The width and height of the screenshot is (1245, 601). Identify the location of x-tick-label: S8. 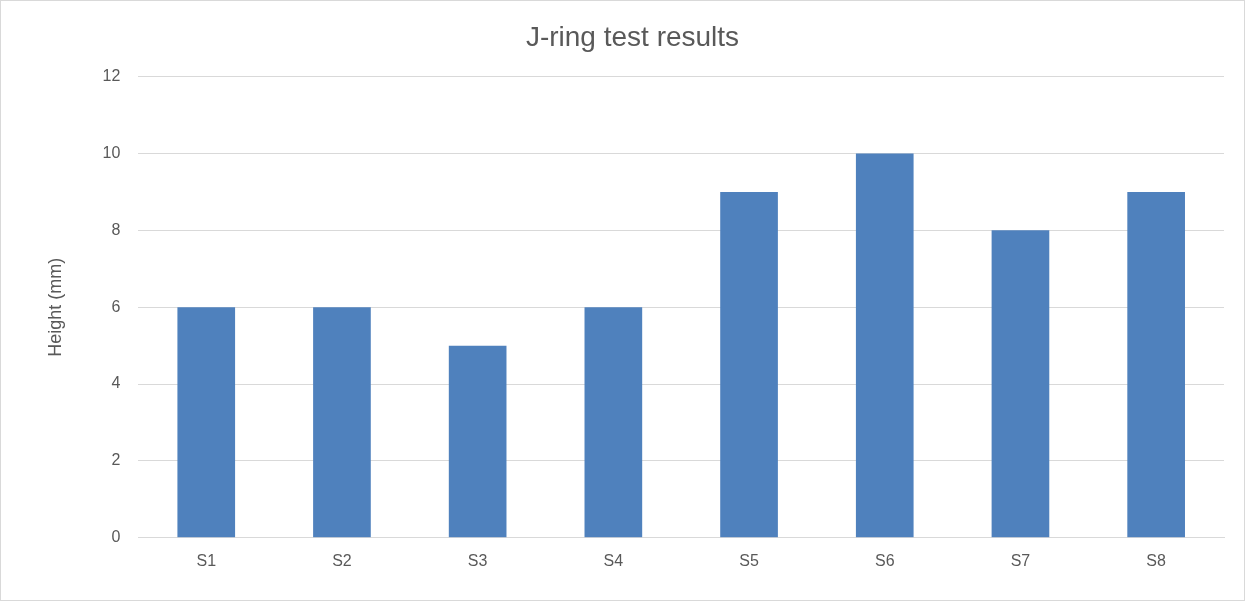
(1156, 560).